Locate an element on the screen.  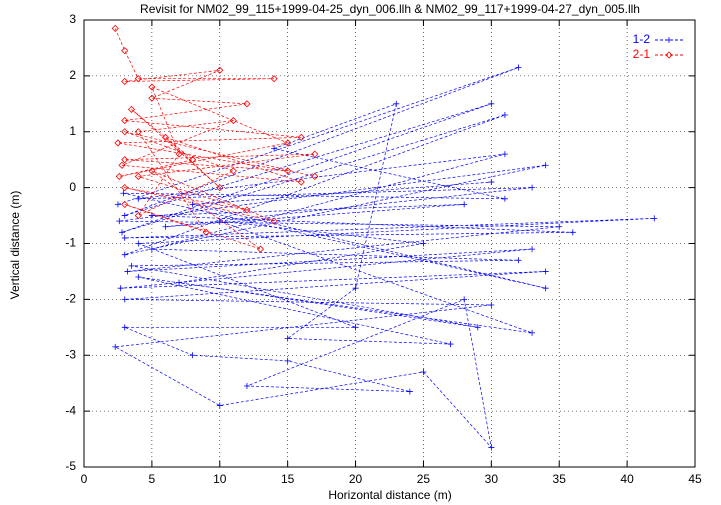
y-axis-label: Vertical distance (m) is located at coordinates (15, 245).